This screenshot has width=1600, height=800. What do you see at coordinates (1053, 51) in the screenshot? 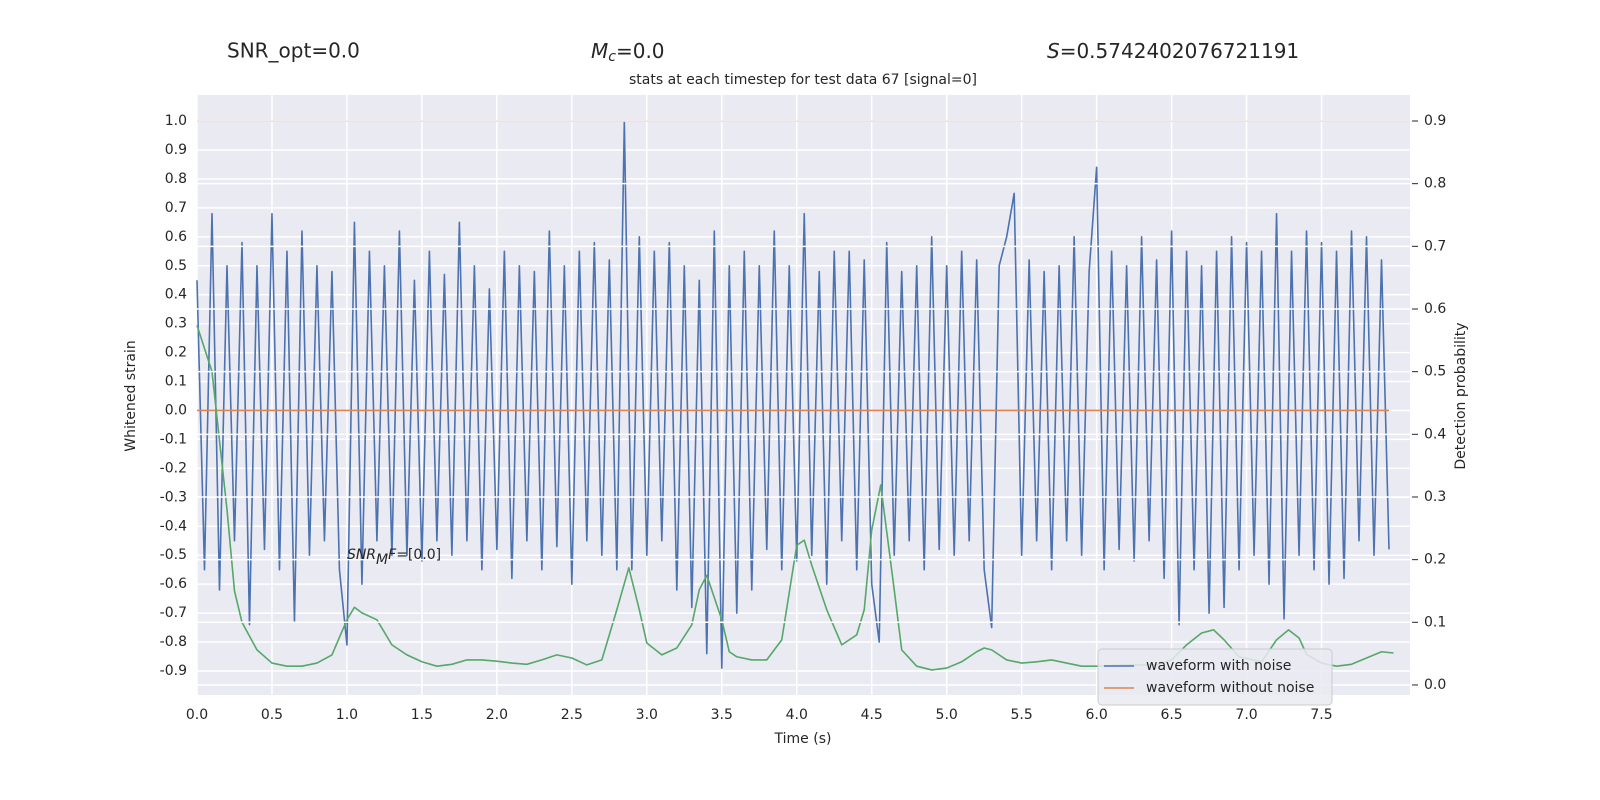
I see `symbol: S` at bounding box center [1053, 51].